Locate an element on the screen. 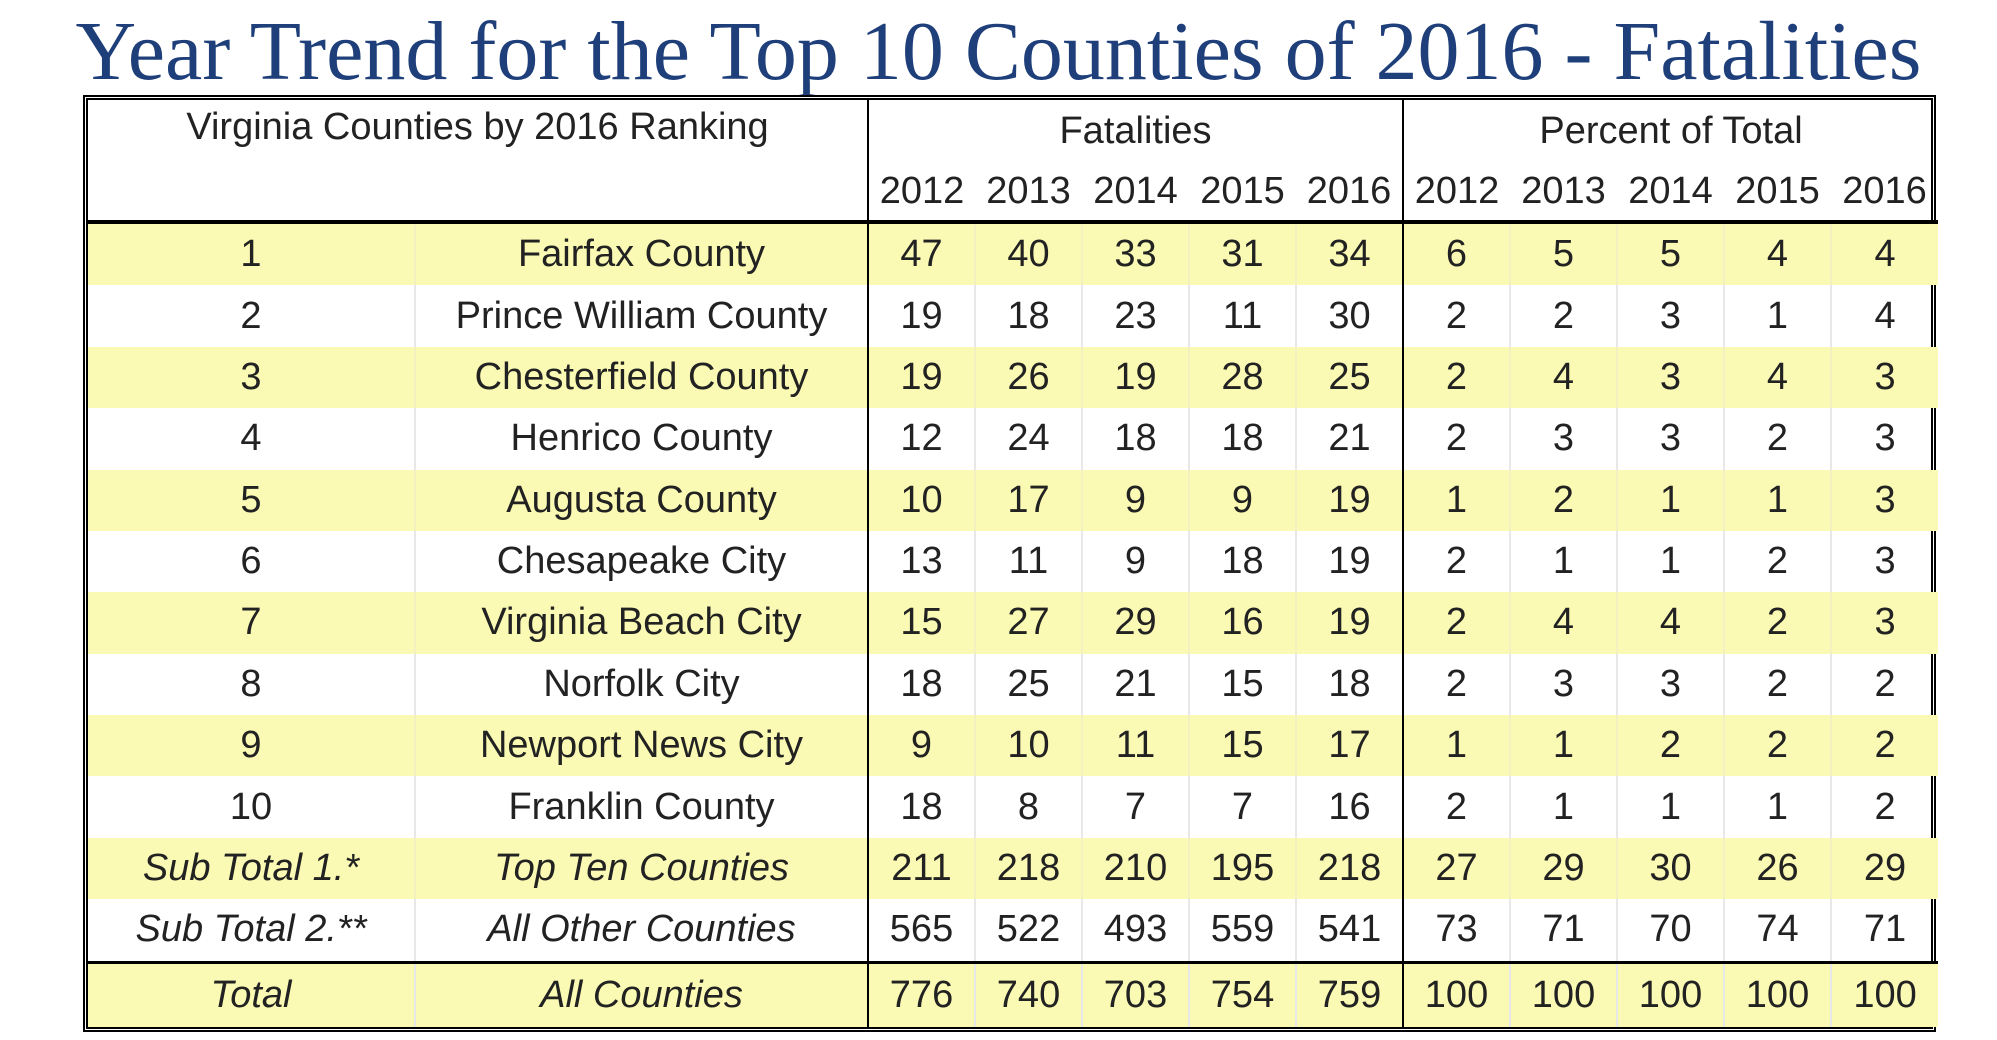  fatalities-cell: 740 is located at coordinates (1028, 993).